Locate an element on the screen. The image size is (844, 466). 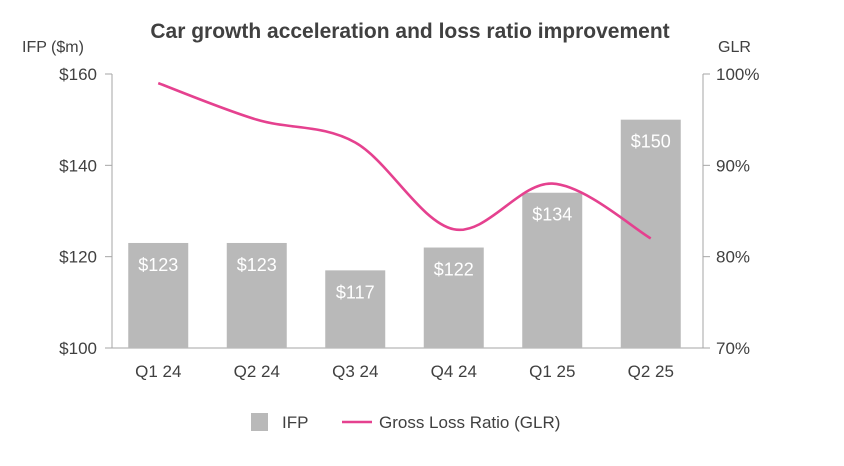
ifp-bar-label: $134 is located at coordinates (552, 215).